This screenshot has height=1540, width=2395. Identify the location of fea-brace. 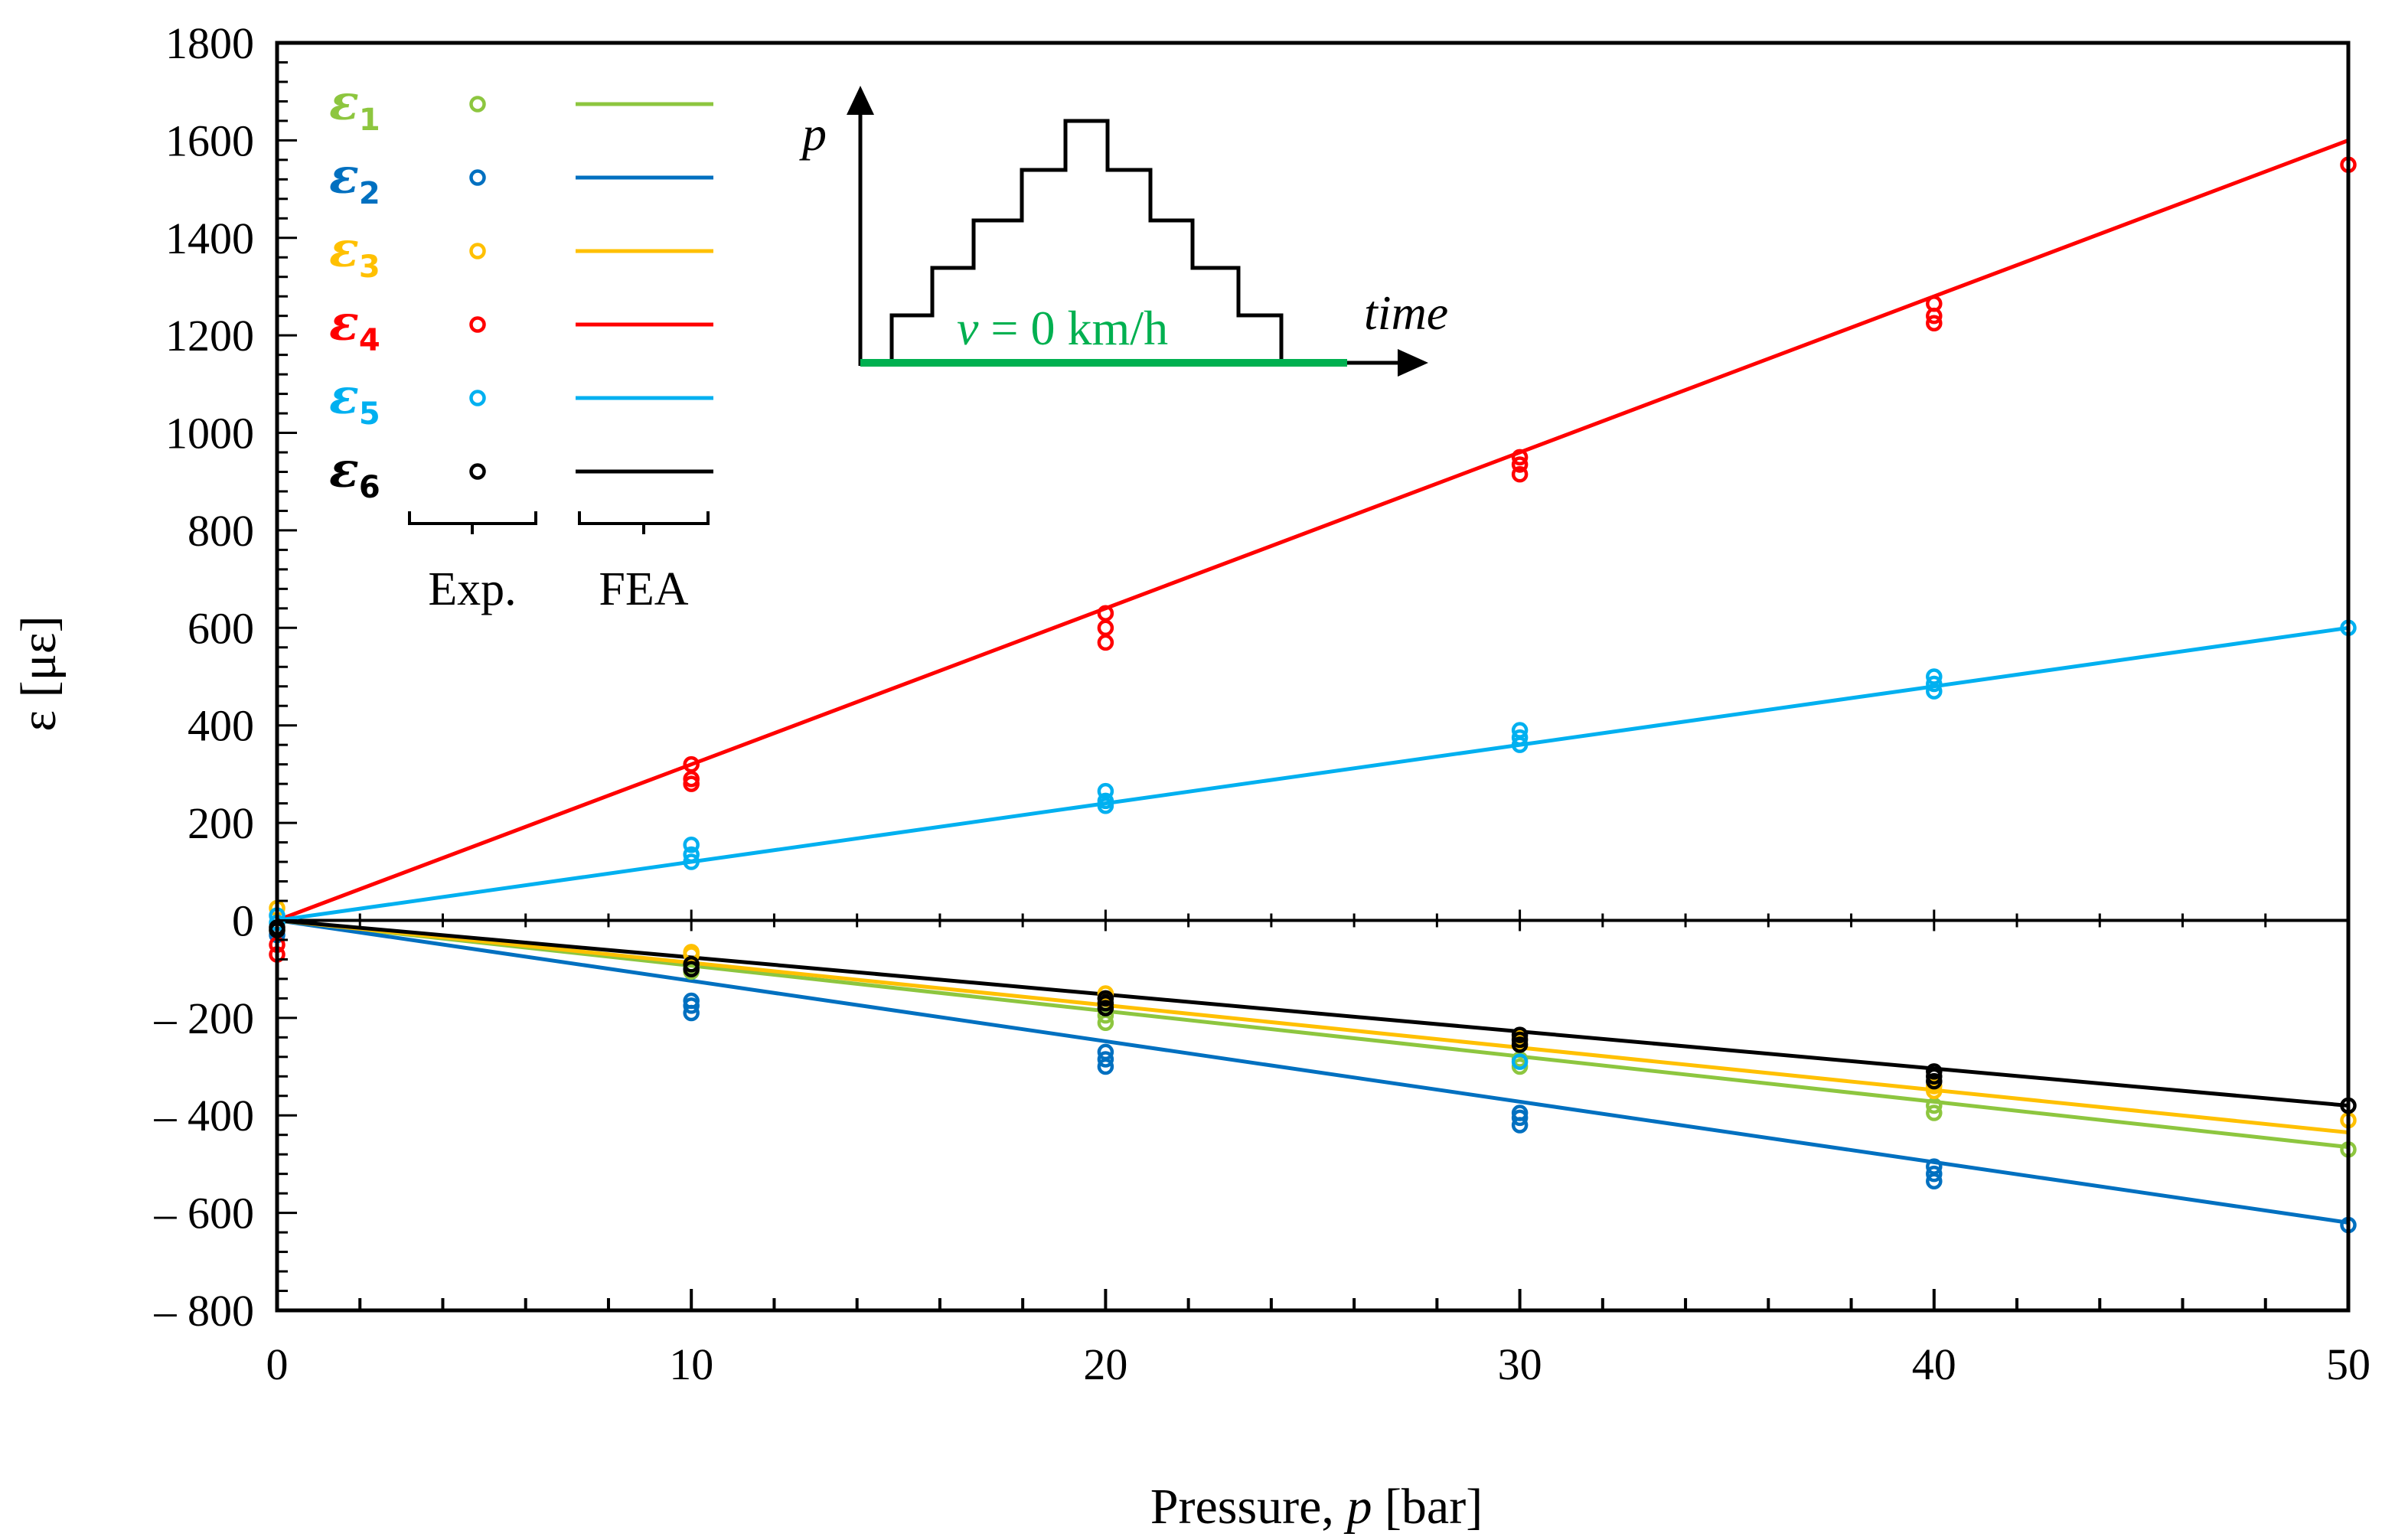
(644, 523).